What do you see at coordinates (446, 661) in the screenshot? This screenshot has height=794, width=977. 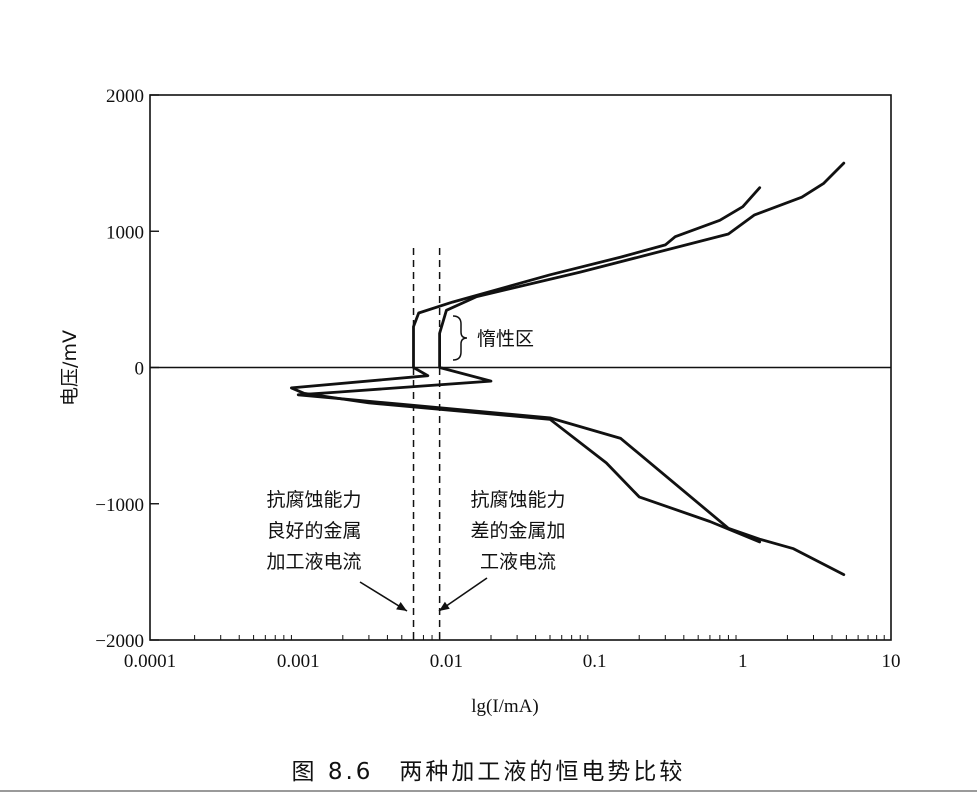 I see `x-tick-label: 0.01` at bounding box center [446, 661].